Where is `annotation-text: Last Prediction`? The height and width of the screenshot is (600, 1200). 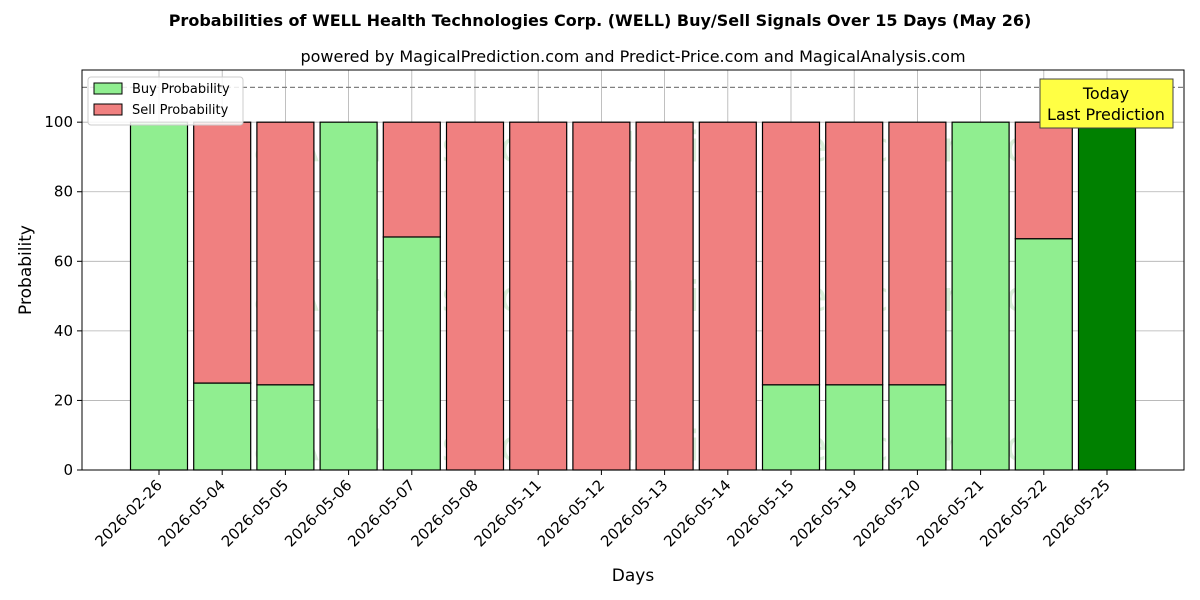 annotation-text: Last Prediction is located at coordinates (1106, 114).